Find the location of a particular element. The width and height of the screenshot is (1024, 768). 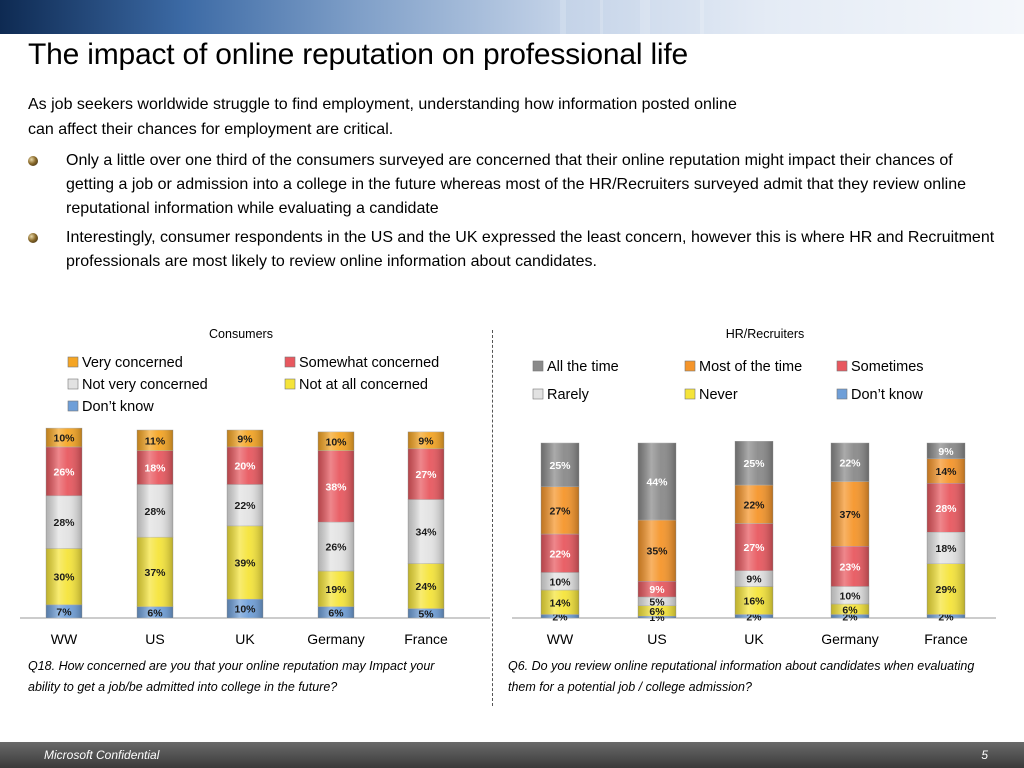

consumers-data-label-uk-somewhat-concerned: 20% is located at coordinates (245, 467).